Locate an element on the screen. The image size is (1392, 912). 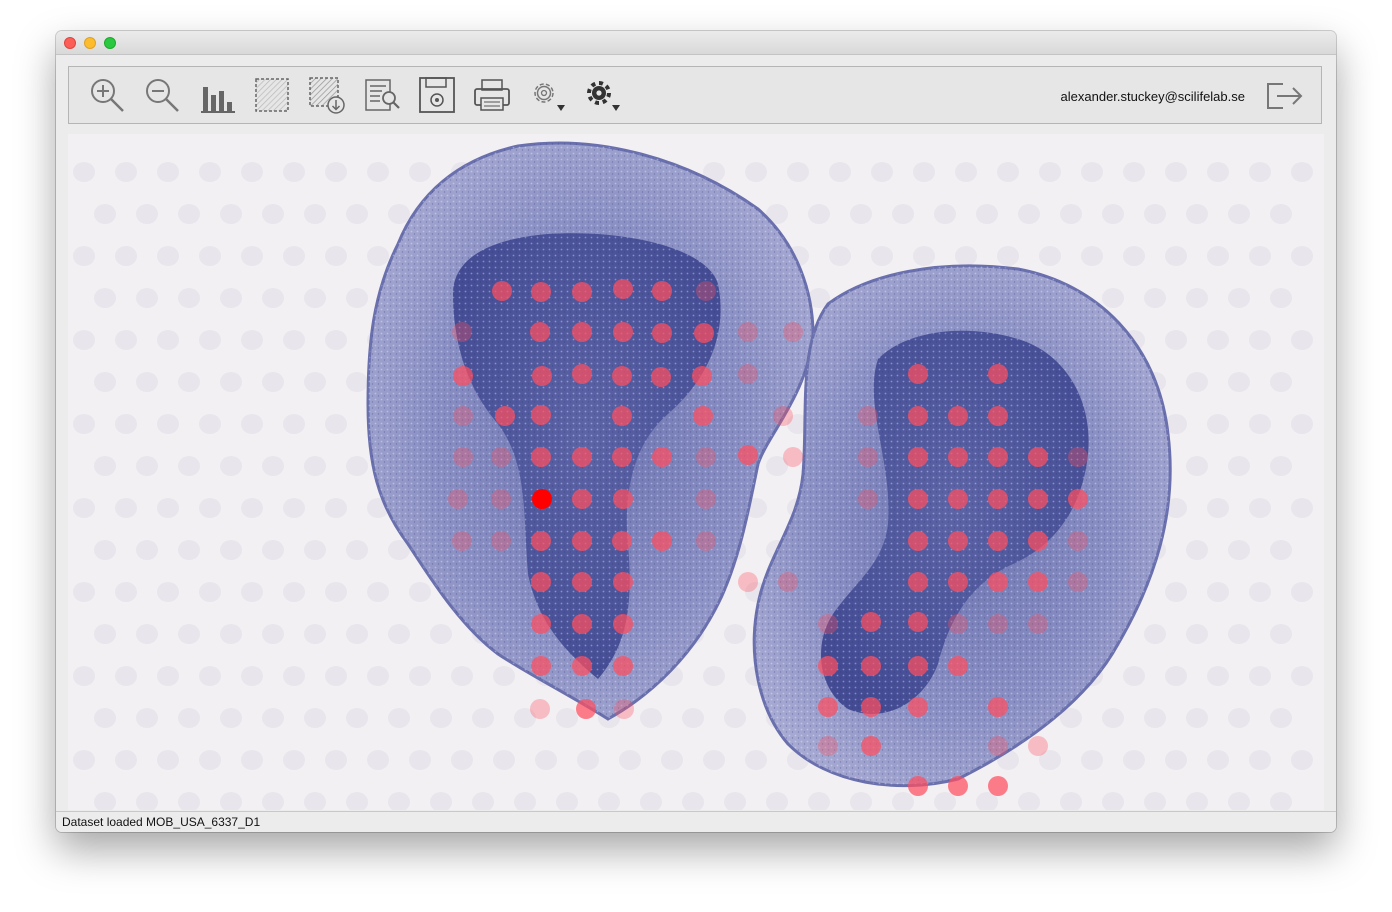
save-image-icon is located at coordinates (437, 95).